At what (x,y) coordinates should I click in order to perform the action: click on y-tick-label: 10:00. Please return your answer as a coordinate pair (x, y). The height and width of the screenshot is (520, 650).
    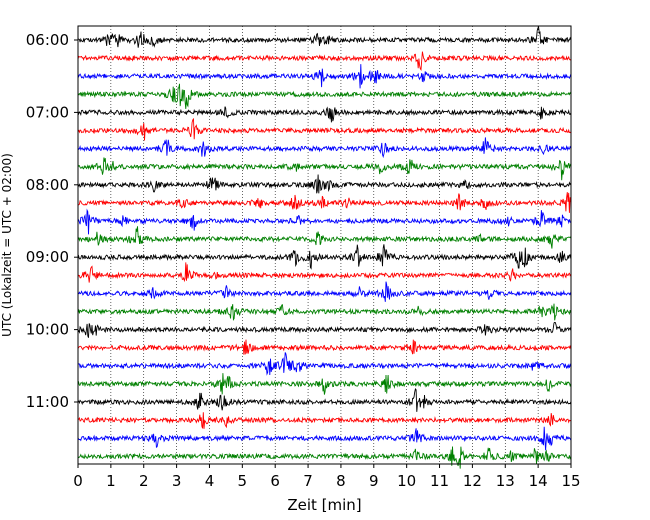
    Looking at the image, I should click on (47, 330).